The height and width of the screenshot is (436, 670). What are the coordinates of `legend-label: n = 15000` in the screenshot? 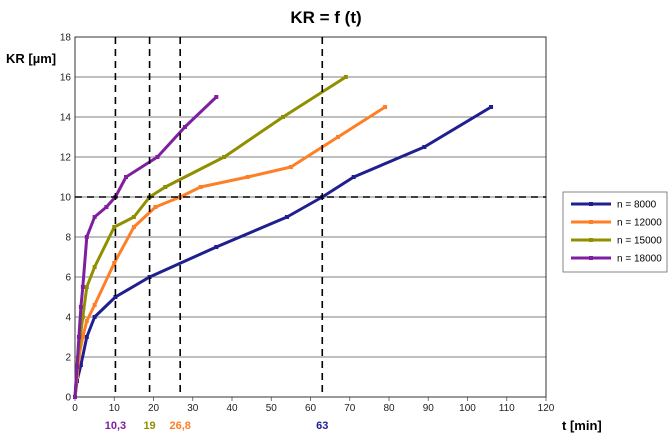 It's located at (639, 241).